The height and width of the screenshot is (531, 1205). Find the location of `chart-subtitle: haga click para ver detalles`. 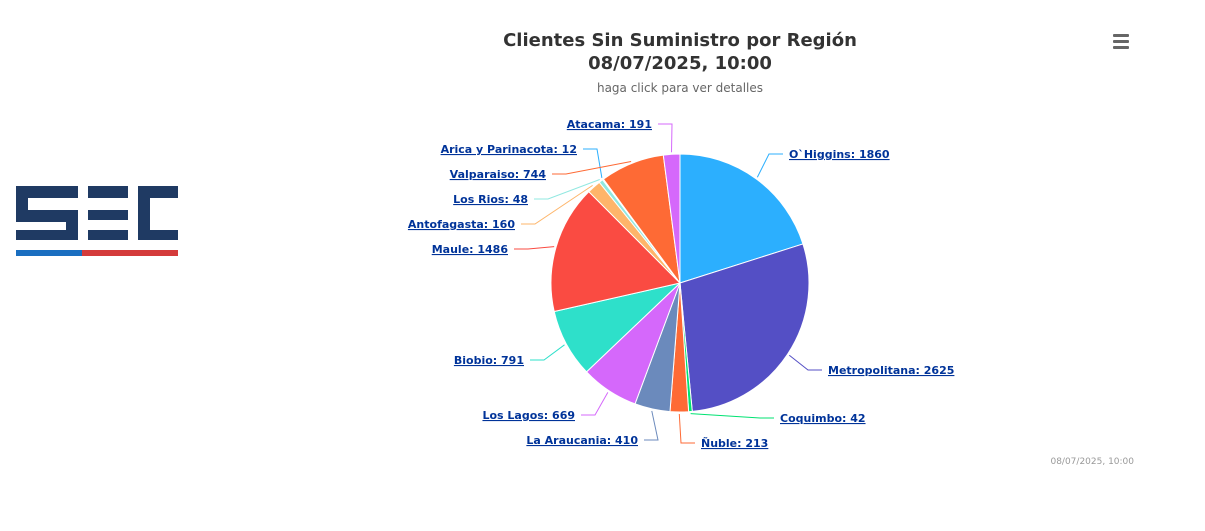

chart-subtitle: haga click para ver detalles is located at coordinates (680, 88).